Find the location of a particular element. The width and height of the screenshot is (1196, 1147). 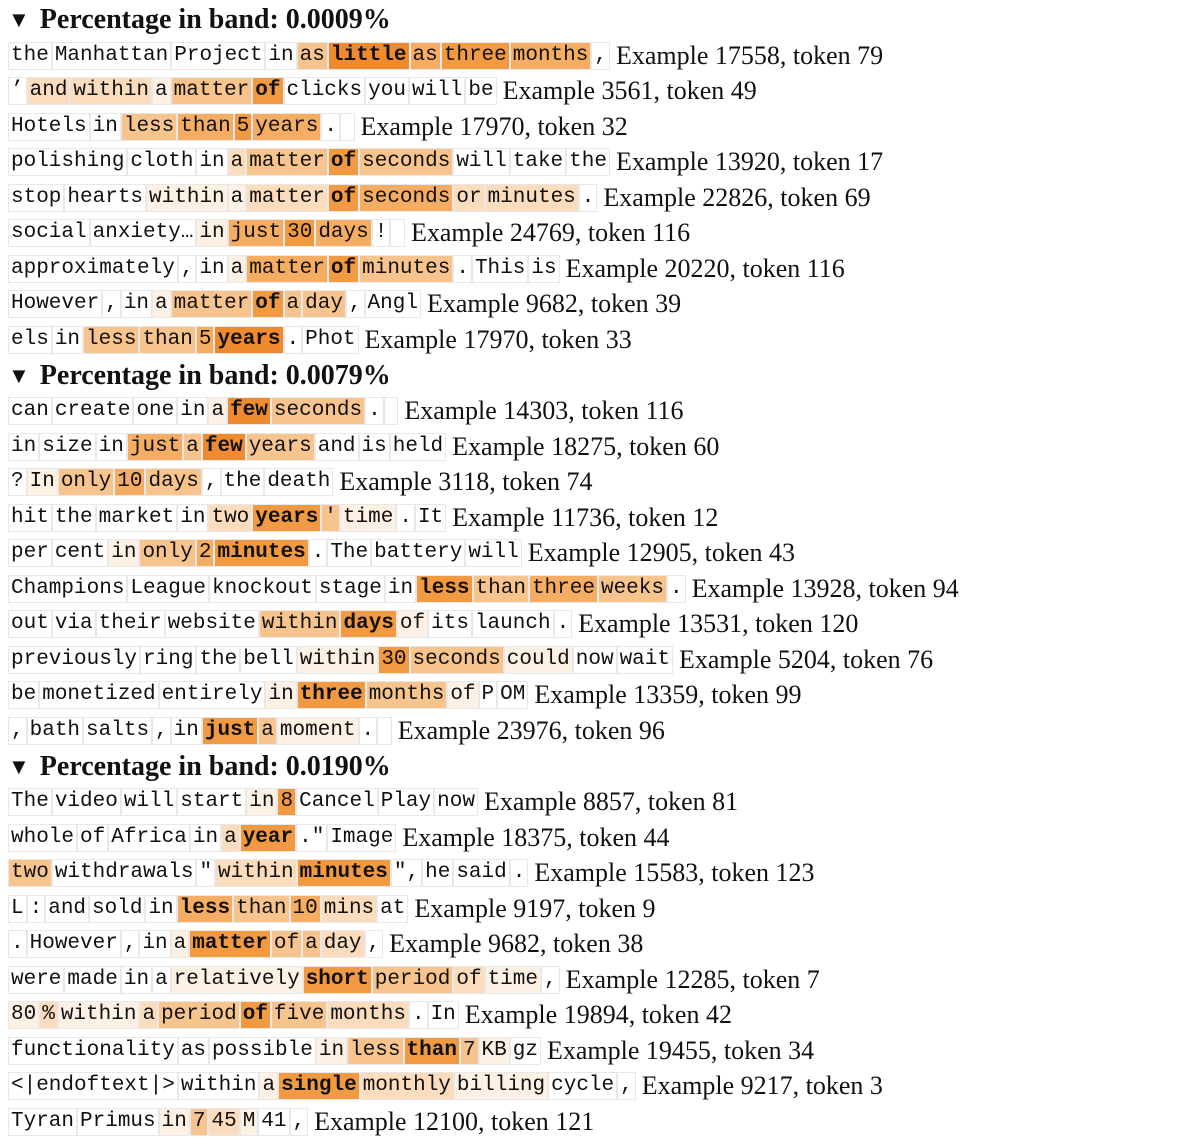

token: The is located at coordinates (30, 802).